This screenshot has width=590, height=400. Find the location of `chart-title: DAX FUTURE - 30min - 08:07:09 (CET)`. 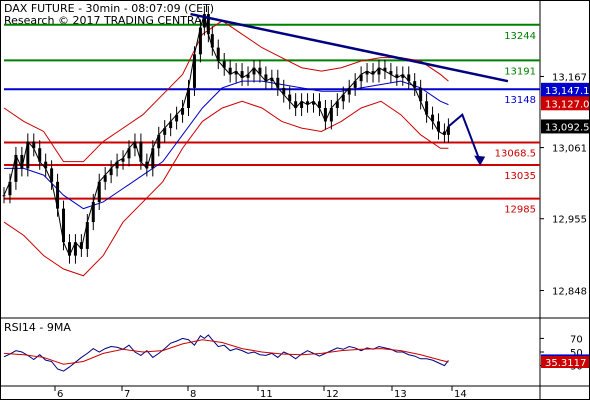

chart-title: DAX FUTURE - 30min - 08:07:09 (CET) is located at coordinates (109, 8).